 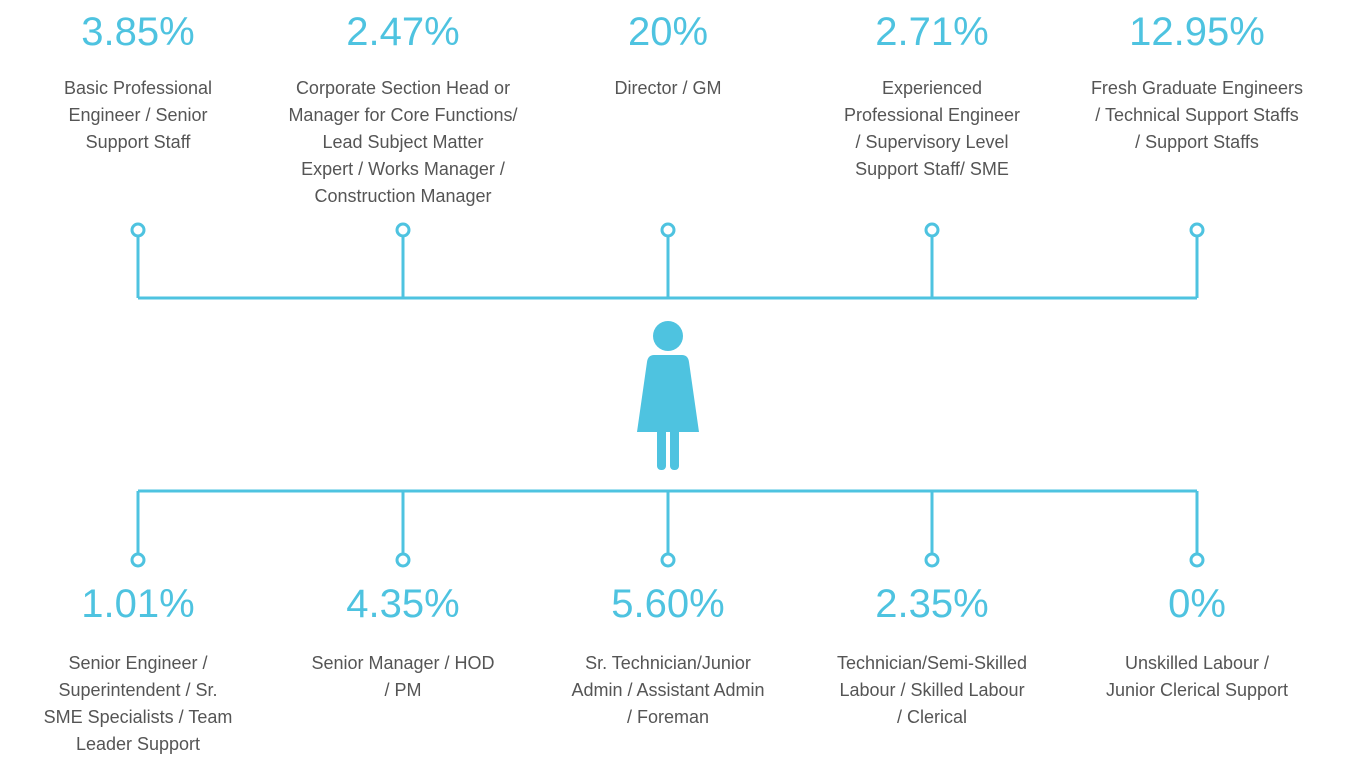 I want to click on percentage: 12.95%, so click(x=1197, y=32).